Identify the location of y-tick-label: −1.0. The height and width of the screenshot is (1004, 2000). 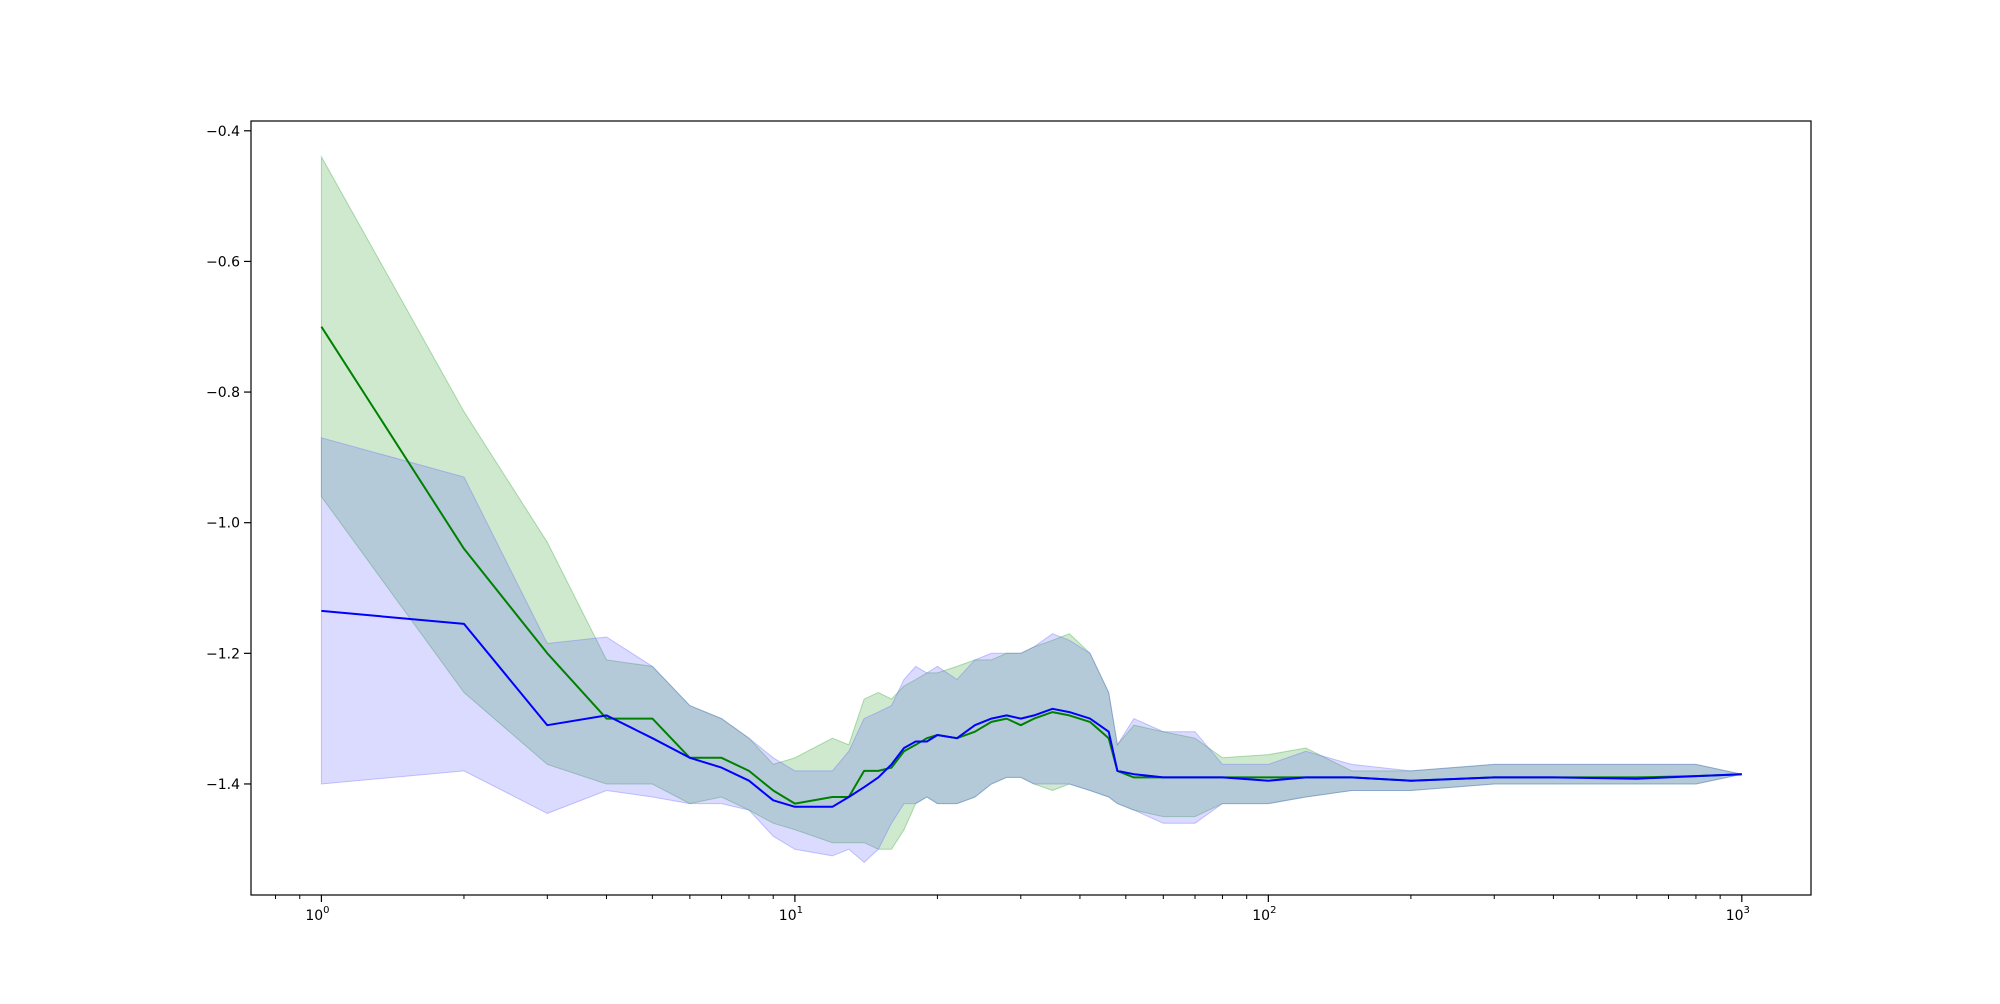
(223, 524).